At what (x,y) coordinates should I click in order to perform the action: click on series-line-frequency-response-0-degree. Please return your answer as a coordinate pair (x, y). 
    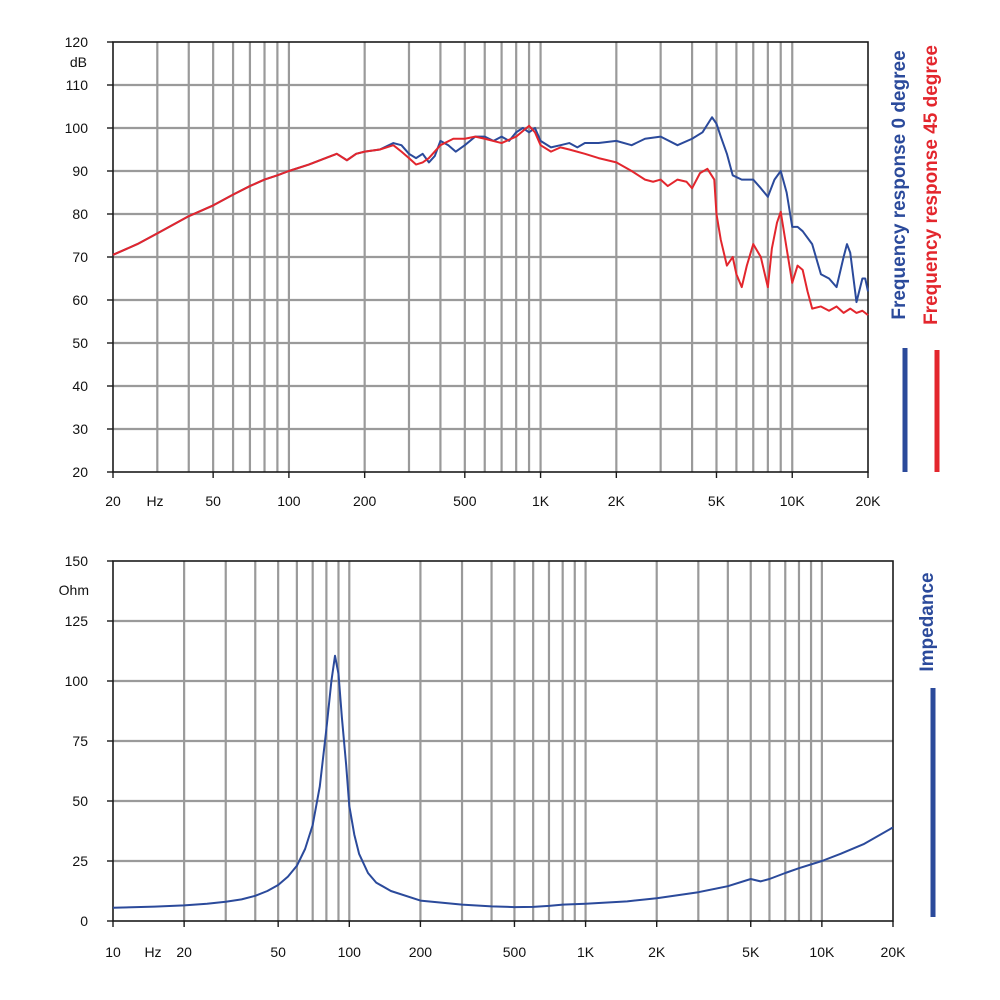
    Looking at the image, I should click on (490, 210).